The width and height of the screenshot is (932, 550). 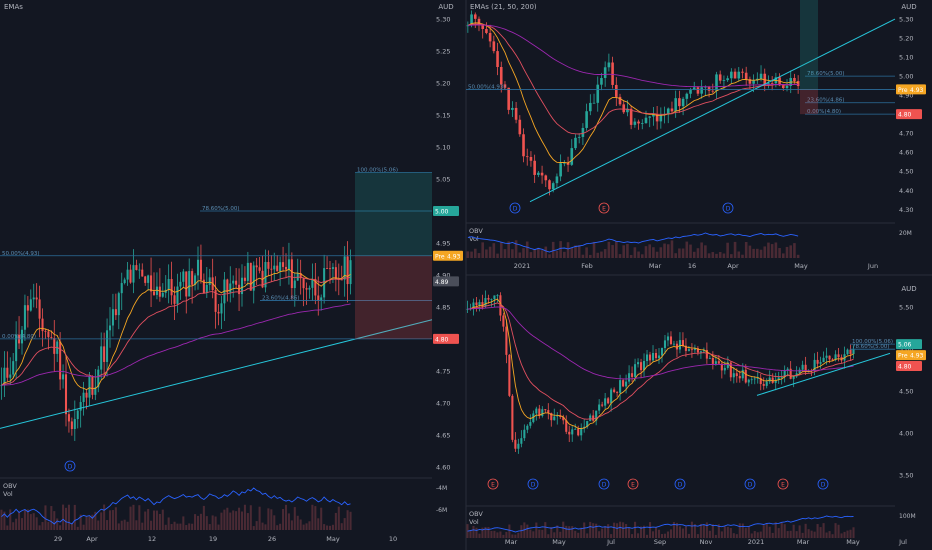 What do you see at coordinates (917, 356) in the screenshot?
I see `price-badge-value: 4.93` at bounding box center [917, 356].